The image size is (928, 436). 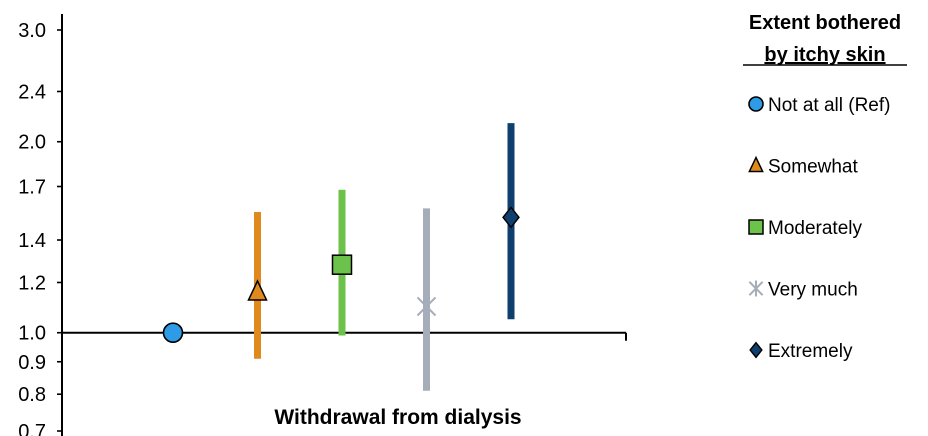 What do you see at coordinates (32, 92) in the screenshot?
I see `y-tick-label: 2.4` at bounding box center [32, 92].